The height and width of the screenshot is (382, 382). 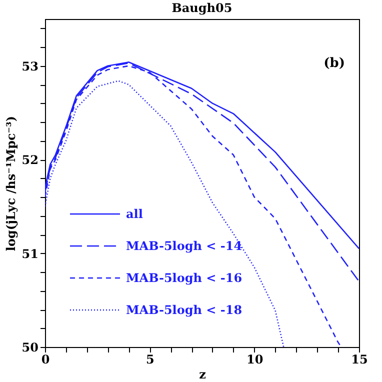 What do you see at coordinates (30, 66) in the screenshot?
I see `y-tick-label: 53` at bounding box center [30, 66].